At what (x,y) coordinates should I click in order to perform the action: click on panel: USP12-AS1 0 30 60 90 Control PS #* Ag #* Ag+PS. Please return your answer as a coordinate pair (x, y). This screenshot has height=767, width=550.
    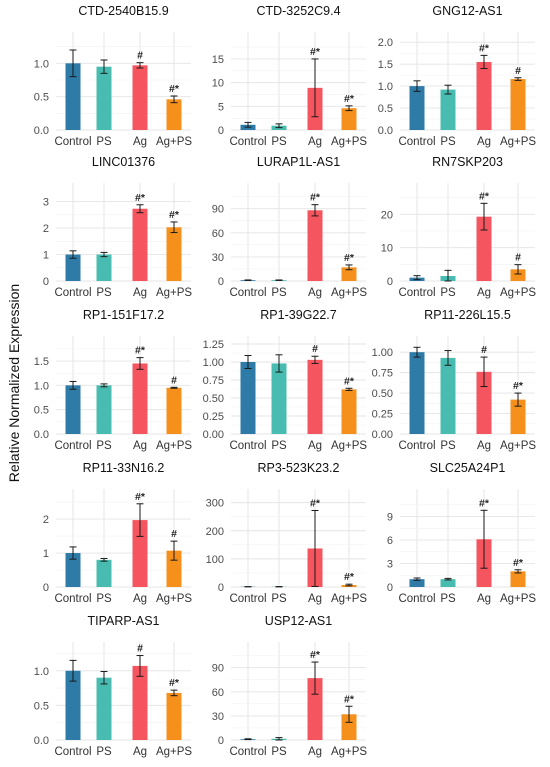
    Looking at the image, I should click on (290, 686).